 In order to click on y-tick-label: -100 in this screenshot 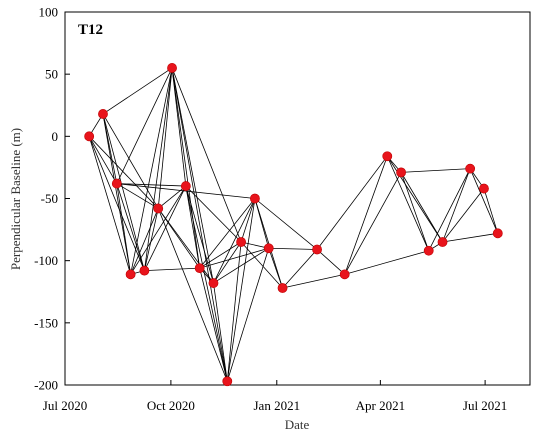, I will do `click(46, 260)`.